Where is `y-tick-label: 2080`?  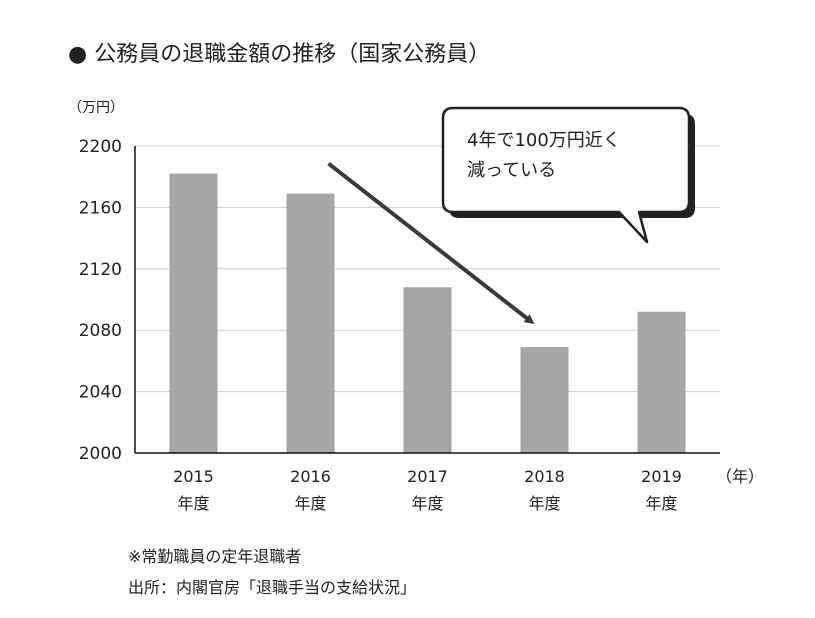
y-tick-label: 2080 is located at coordinates (100, 331).